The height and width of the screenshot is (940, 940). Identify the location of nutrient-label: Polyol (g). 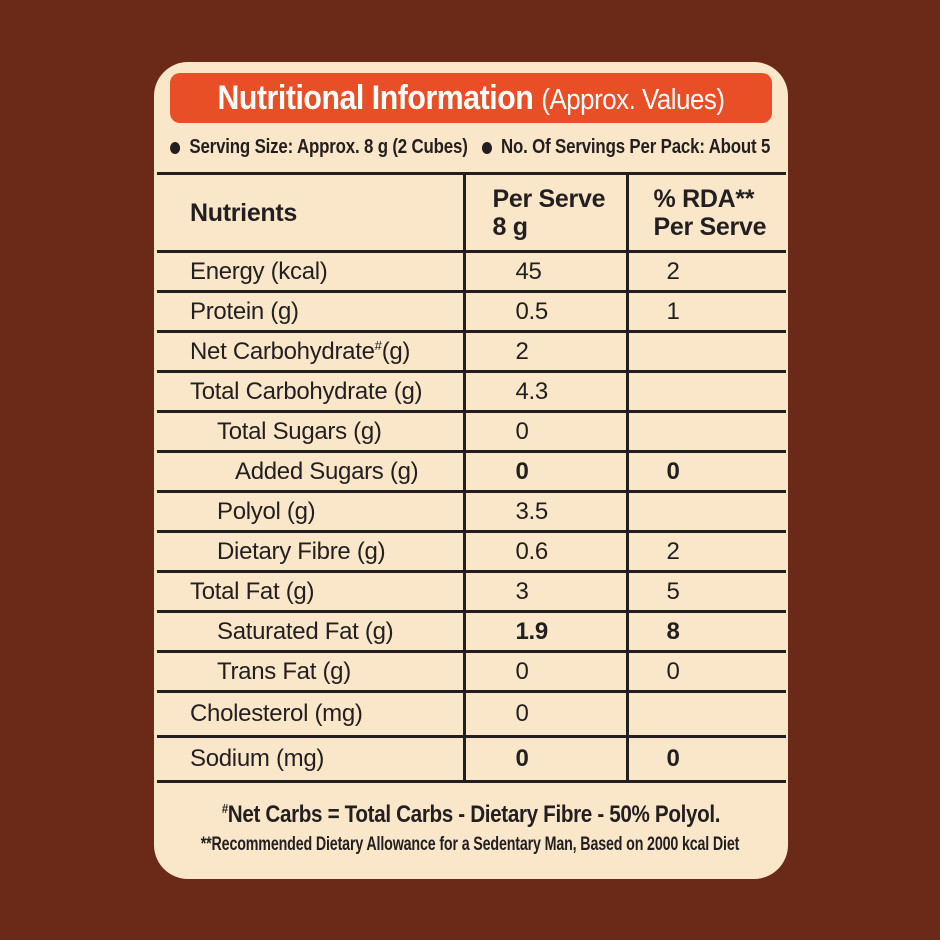
(310, 511).